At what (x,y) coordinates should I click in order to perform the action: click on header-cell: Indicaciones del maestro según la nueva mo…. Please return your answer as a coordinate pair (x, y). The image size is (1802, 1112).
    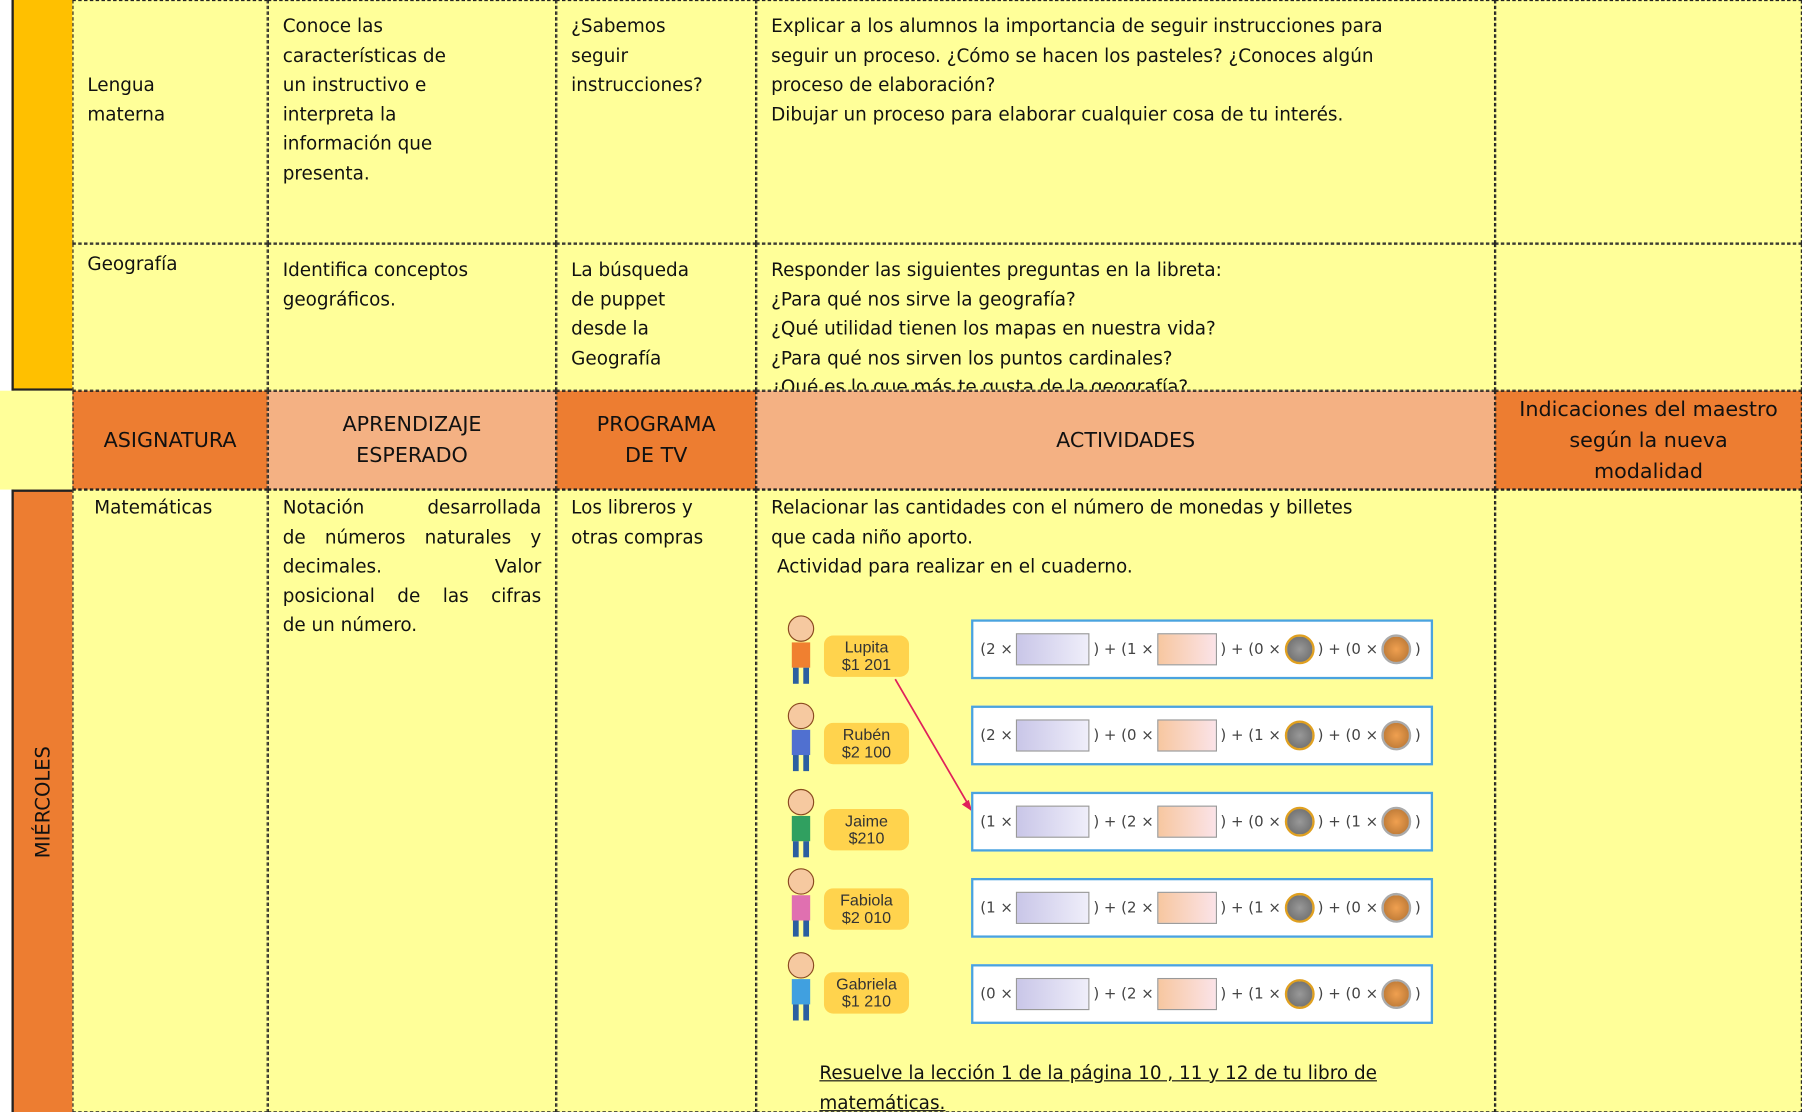
    Looking at the image, I should click on (1648, 440).